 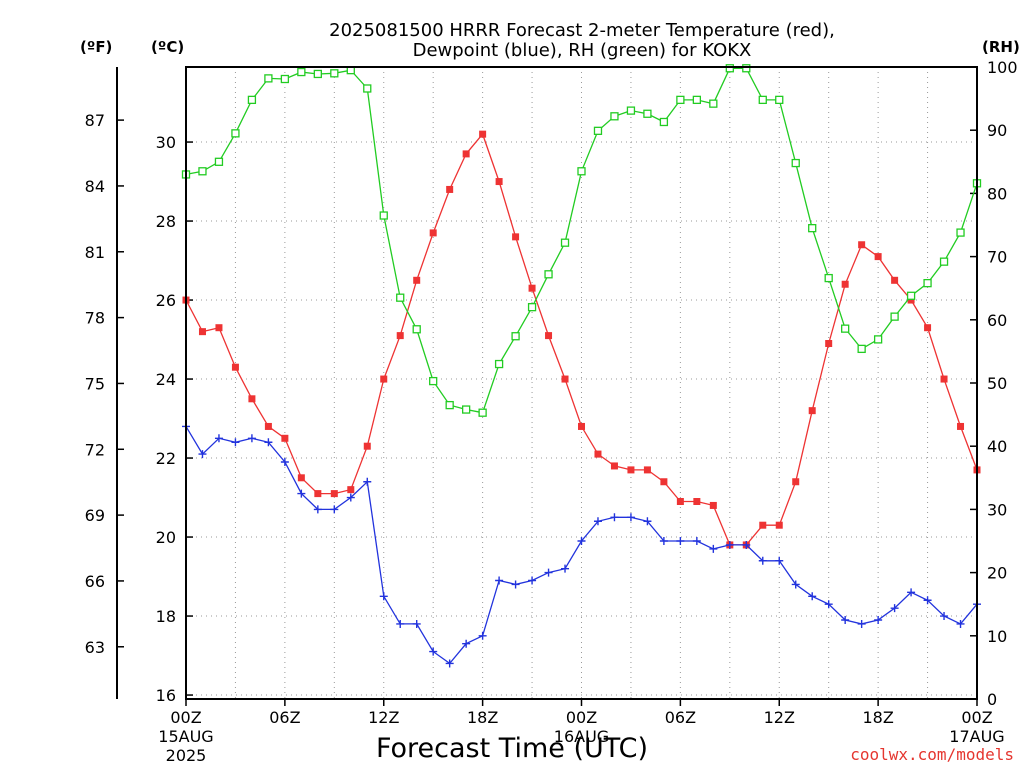 I want to click on rh-tick-label: 80, so click(x=997, y=193).